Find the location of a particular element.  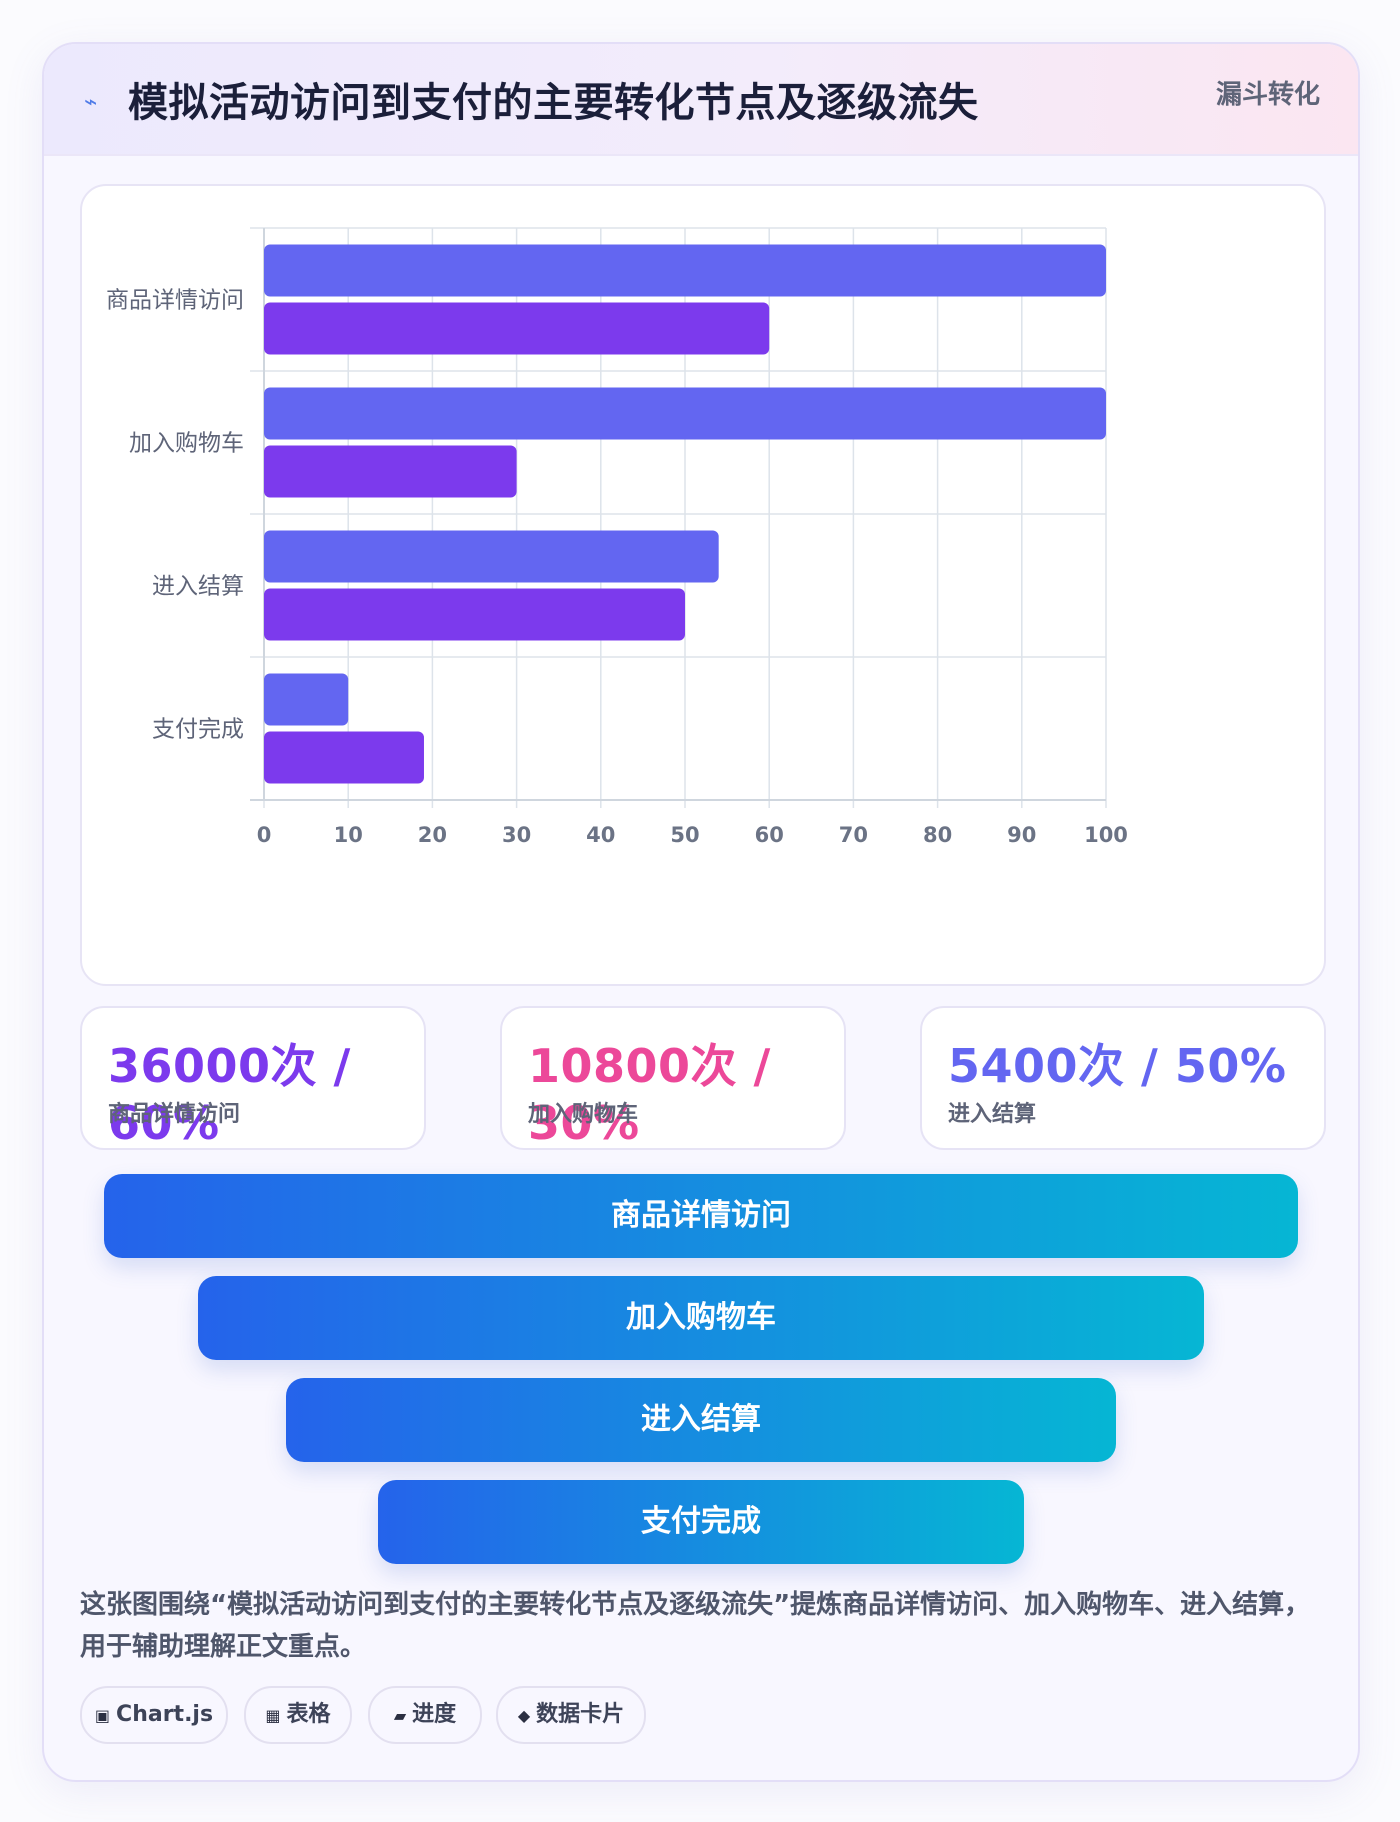

lightning-icon: ⌁ is located at coordinates (91, 102).